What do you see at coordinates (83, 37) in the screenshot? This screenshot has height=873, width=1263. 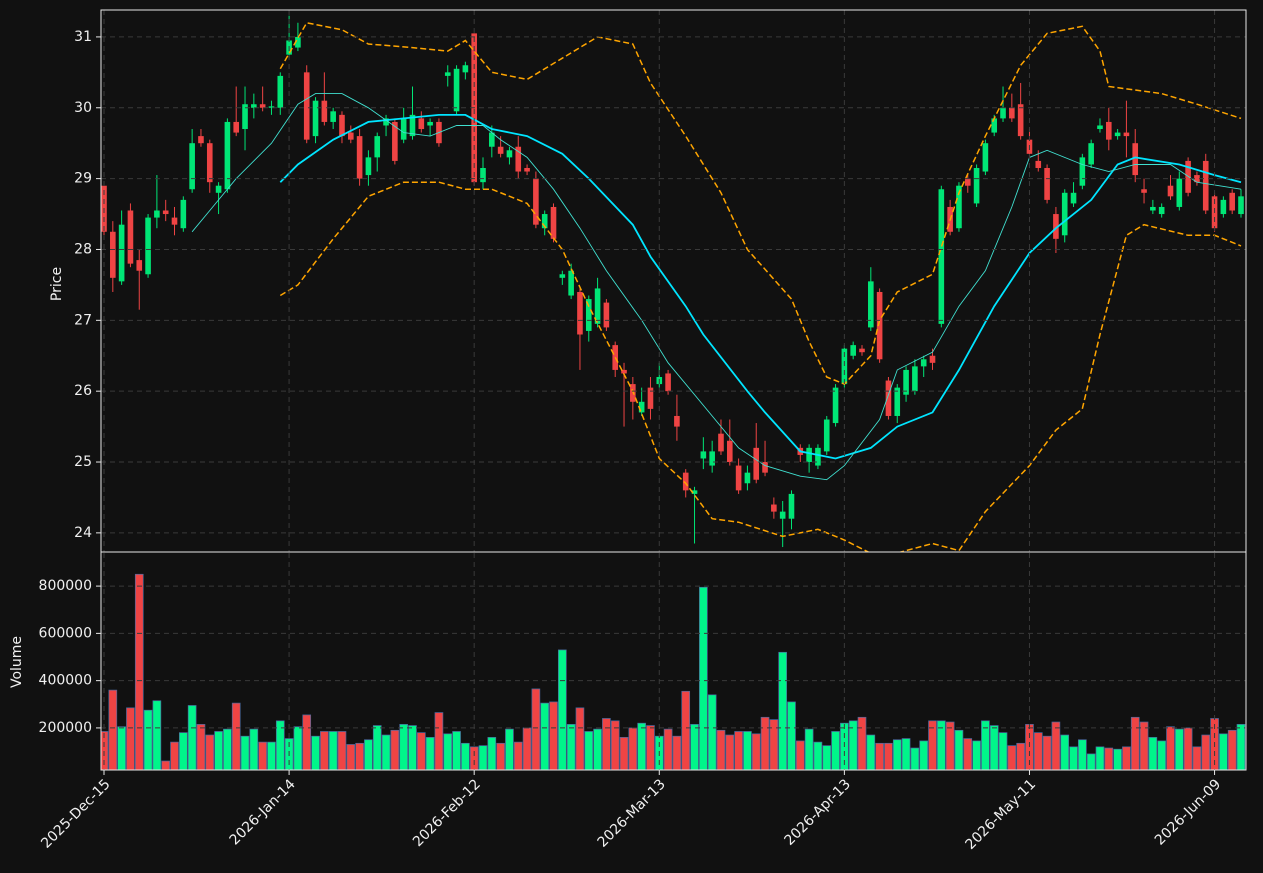 I see `y-tick-label: 31` at bounding box center [83, 37].